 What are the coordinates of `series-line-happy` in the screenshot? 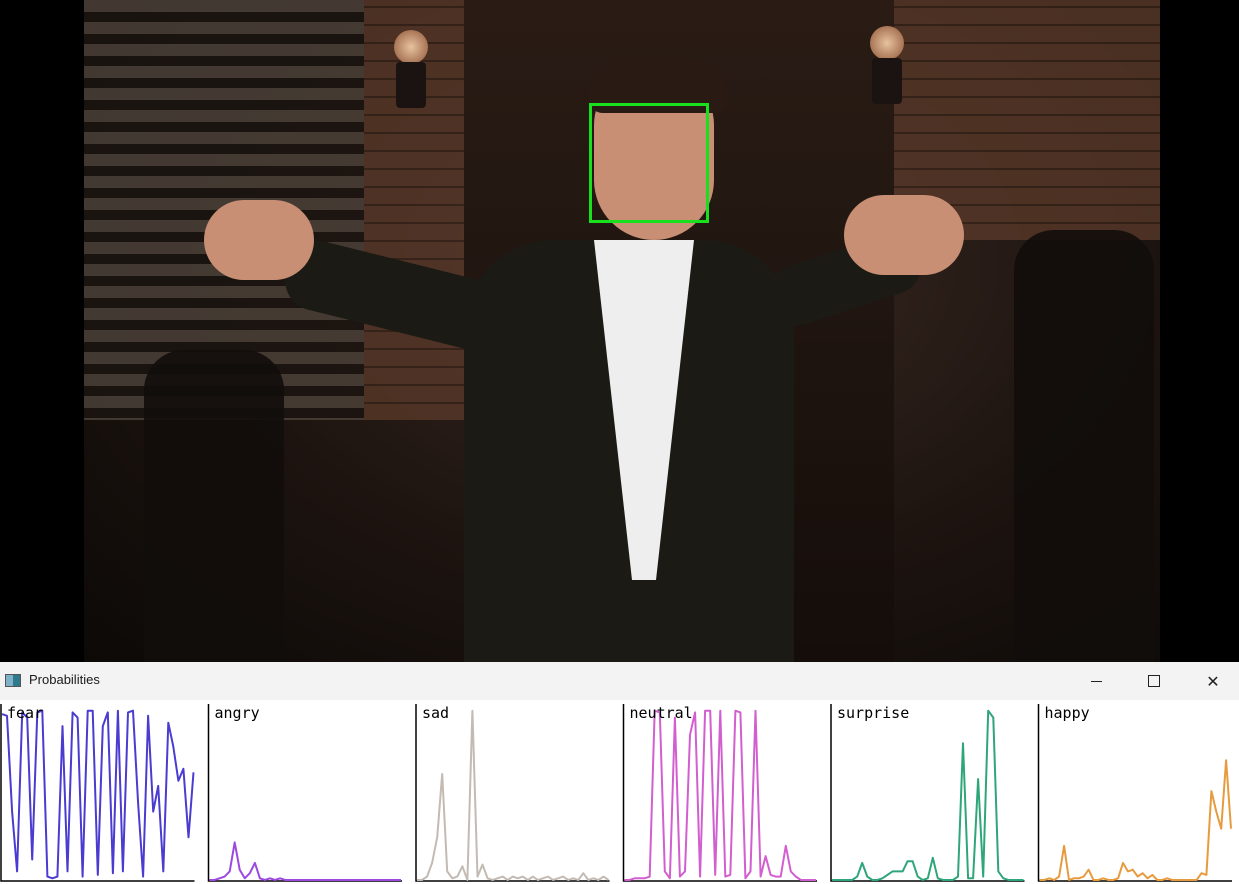 It's located at (1135, 820).